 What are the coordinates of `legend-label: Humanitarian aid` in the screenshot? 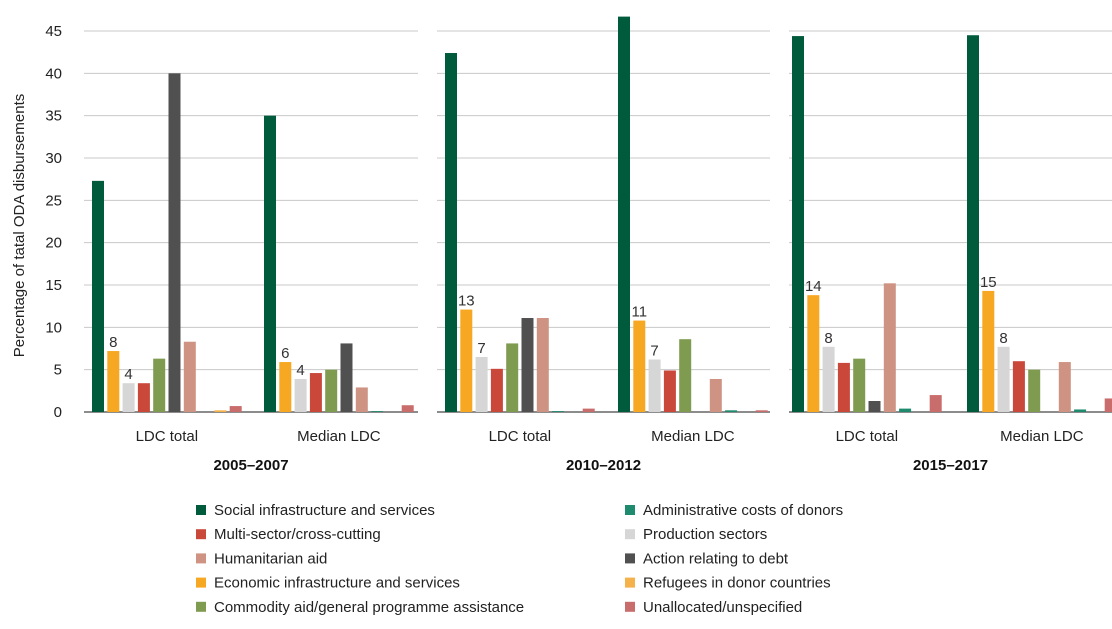 It's located at (270, 558).